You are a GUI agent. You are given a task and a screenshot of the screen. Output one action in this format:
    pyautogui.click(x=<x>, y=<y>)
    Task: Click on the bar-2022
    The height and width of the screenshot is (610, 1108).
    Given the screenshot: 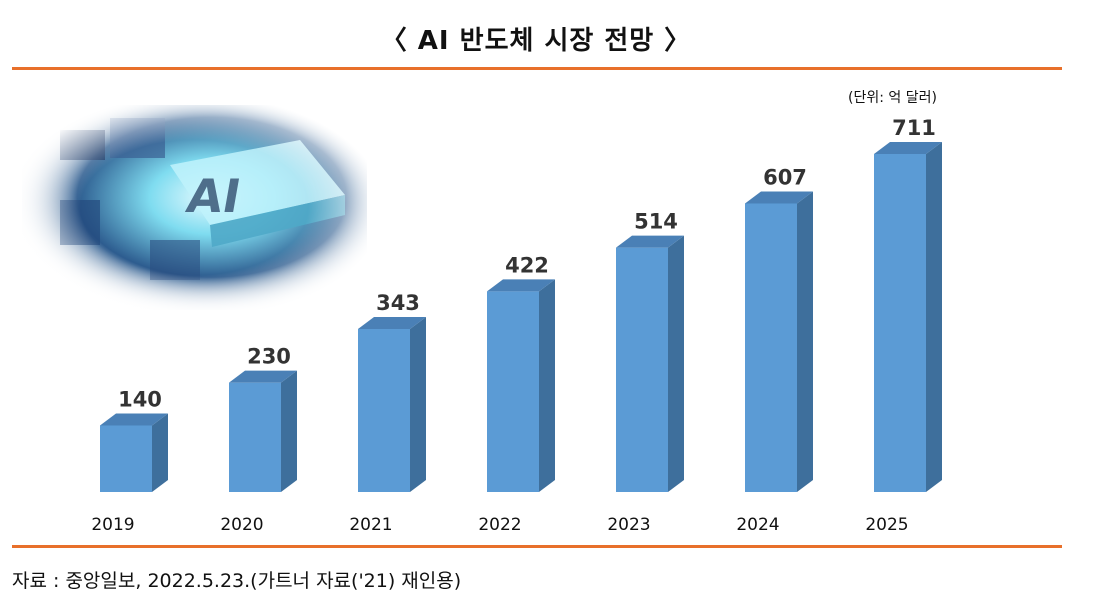 What is the action you would take?
    pyautogui.click(x=521, y=385)
    